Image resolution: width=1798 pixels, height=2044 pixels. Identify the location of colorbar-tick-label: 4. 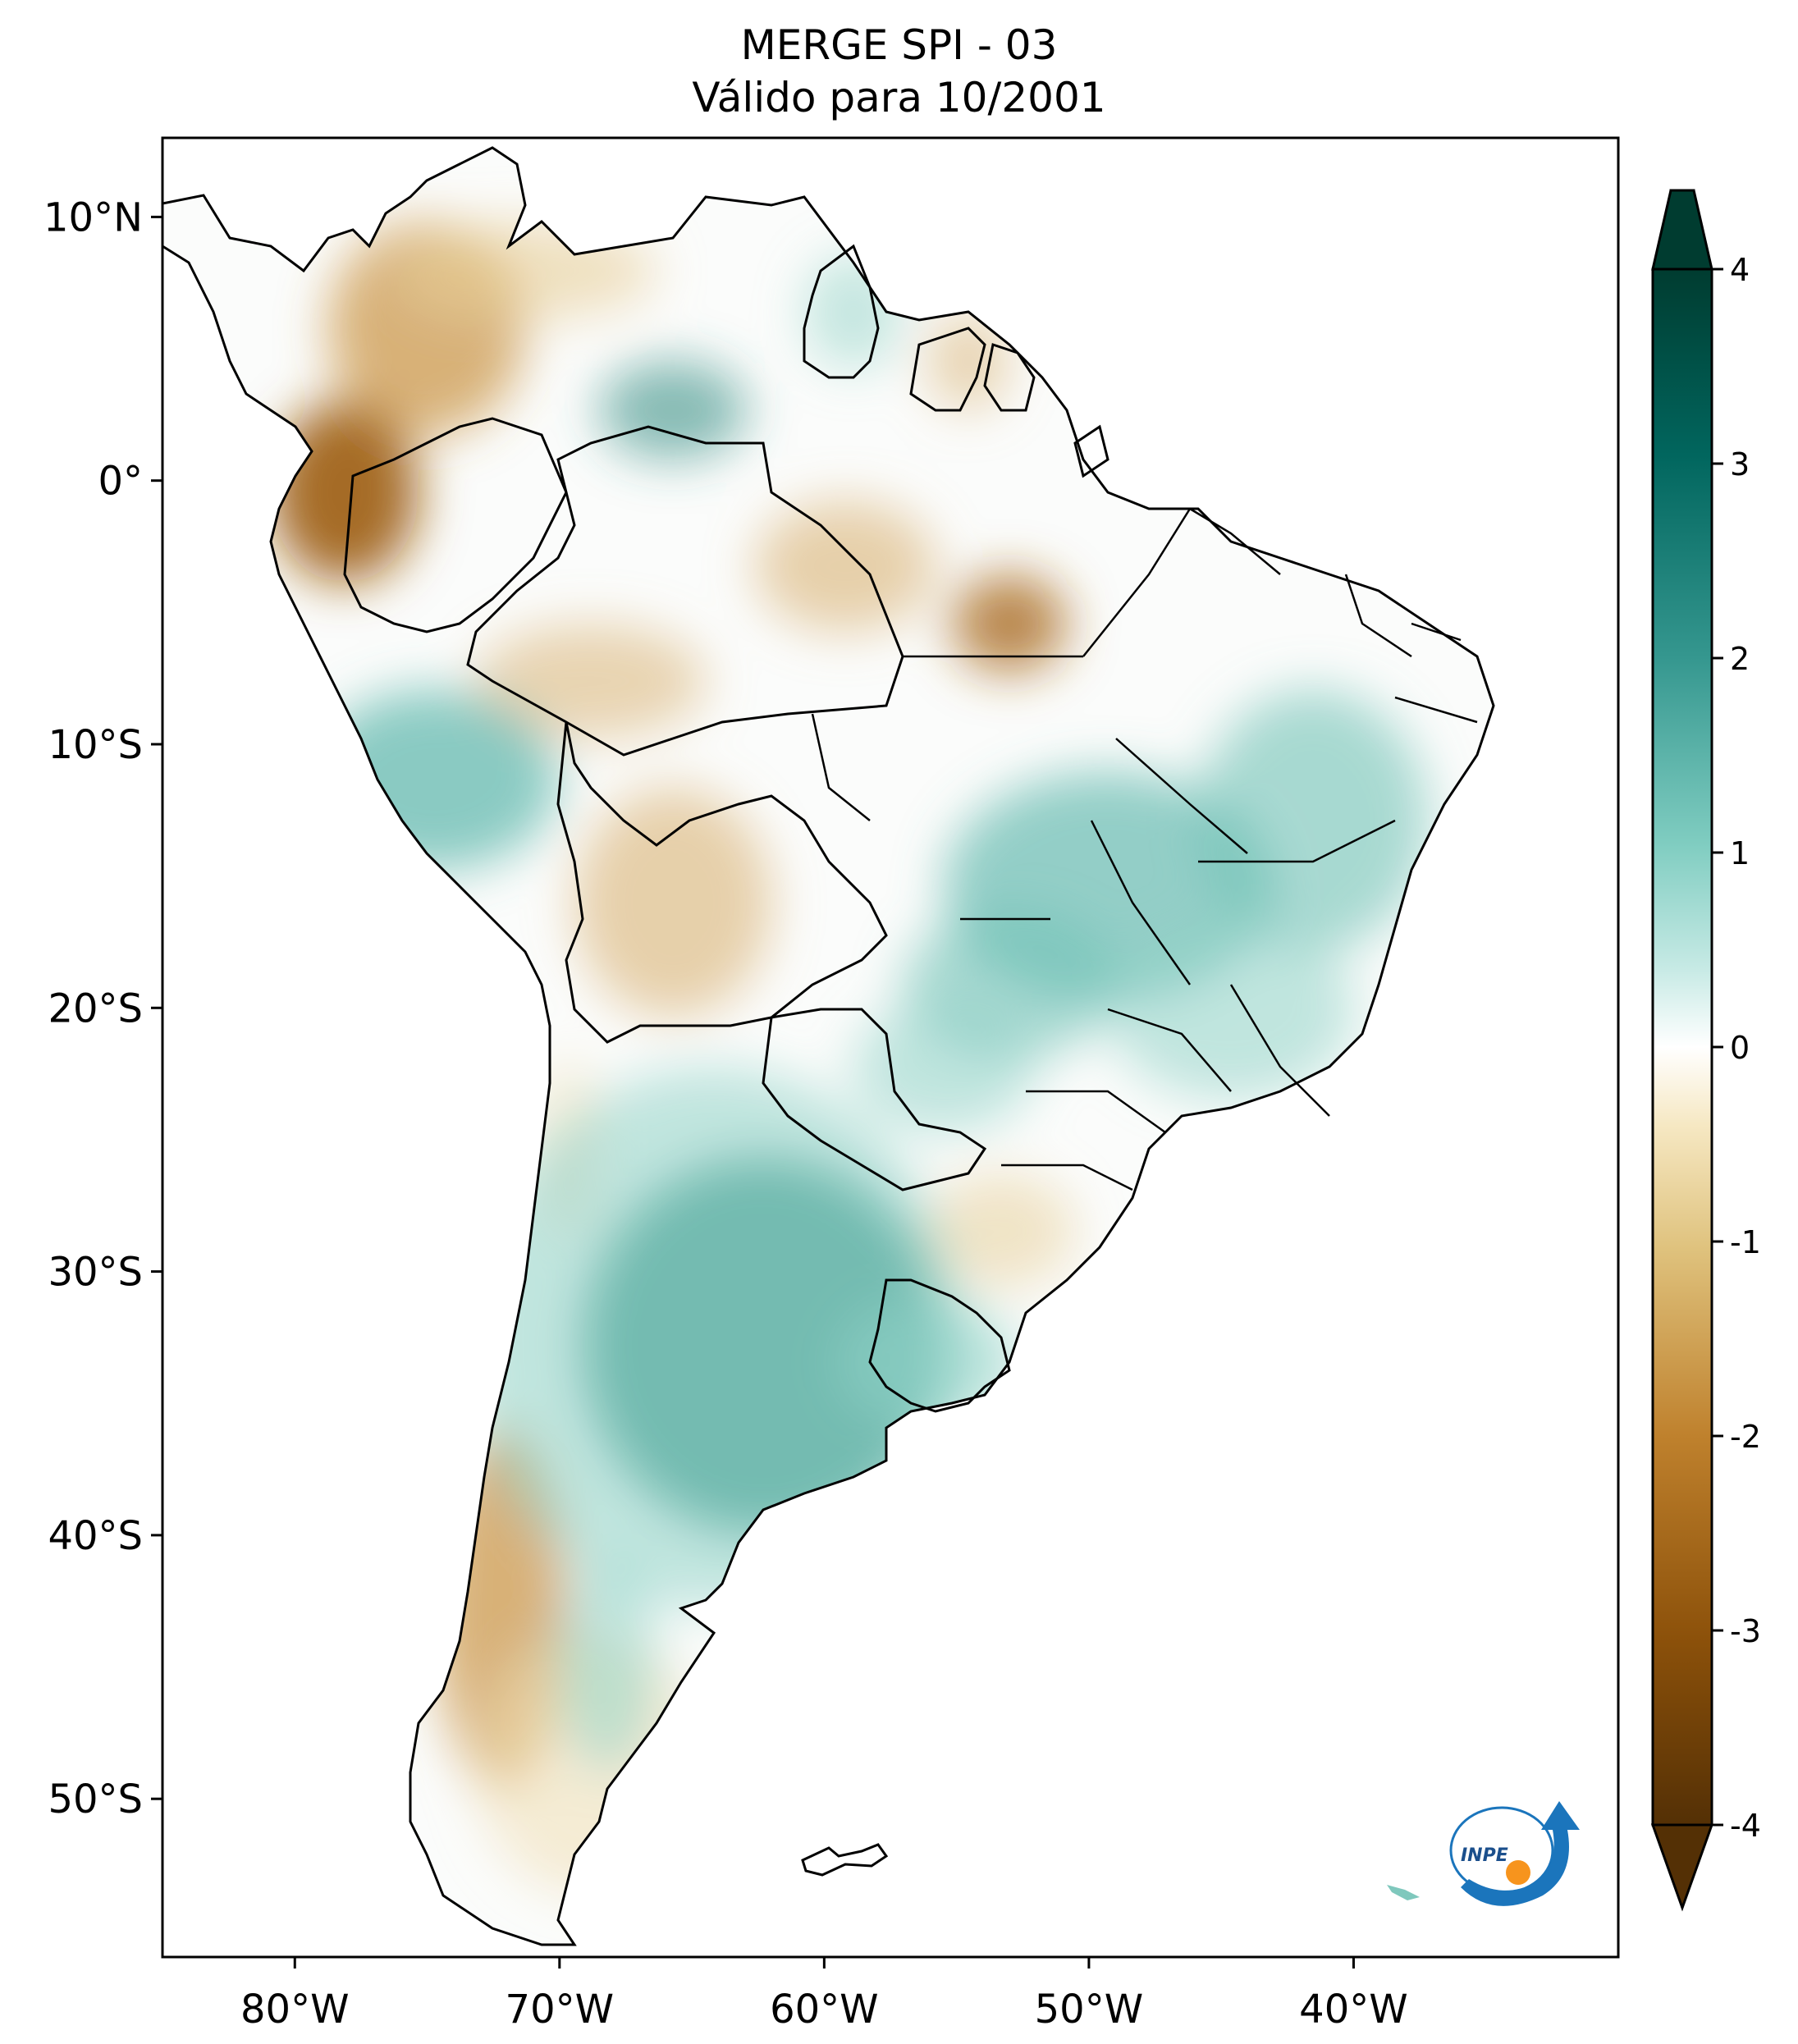
(1740, 270).